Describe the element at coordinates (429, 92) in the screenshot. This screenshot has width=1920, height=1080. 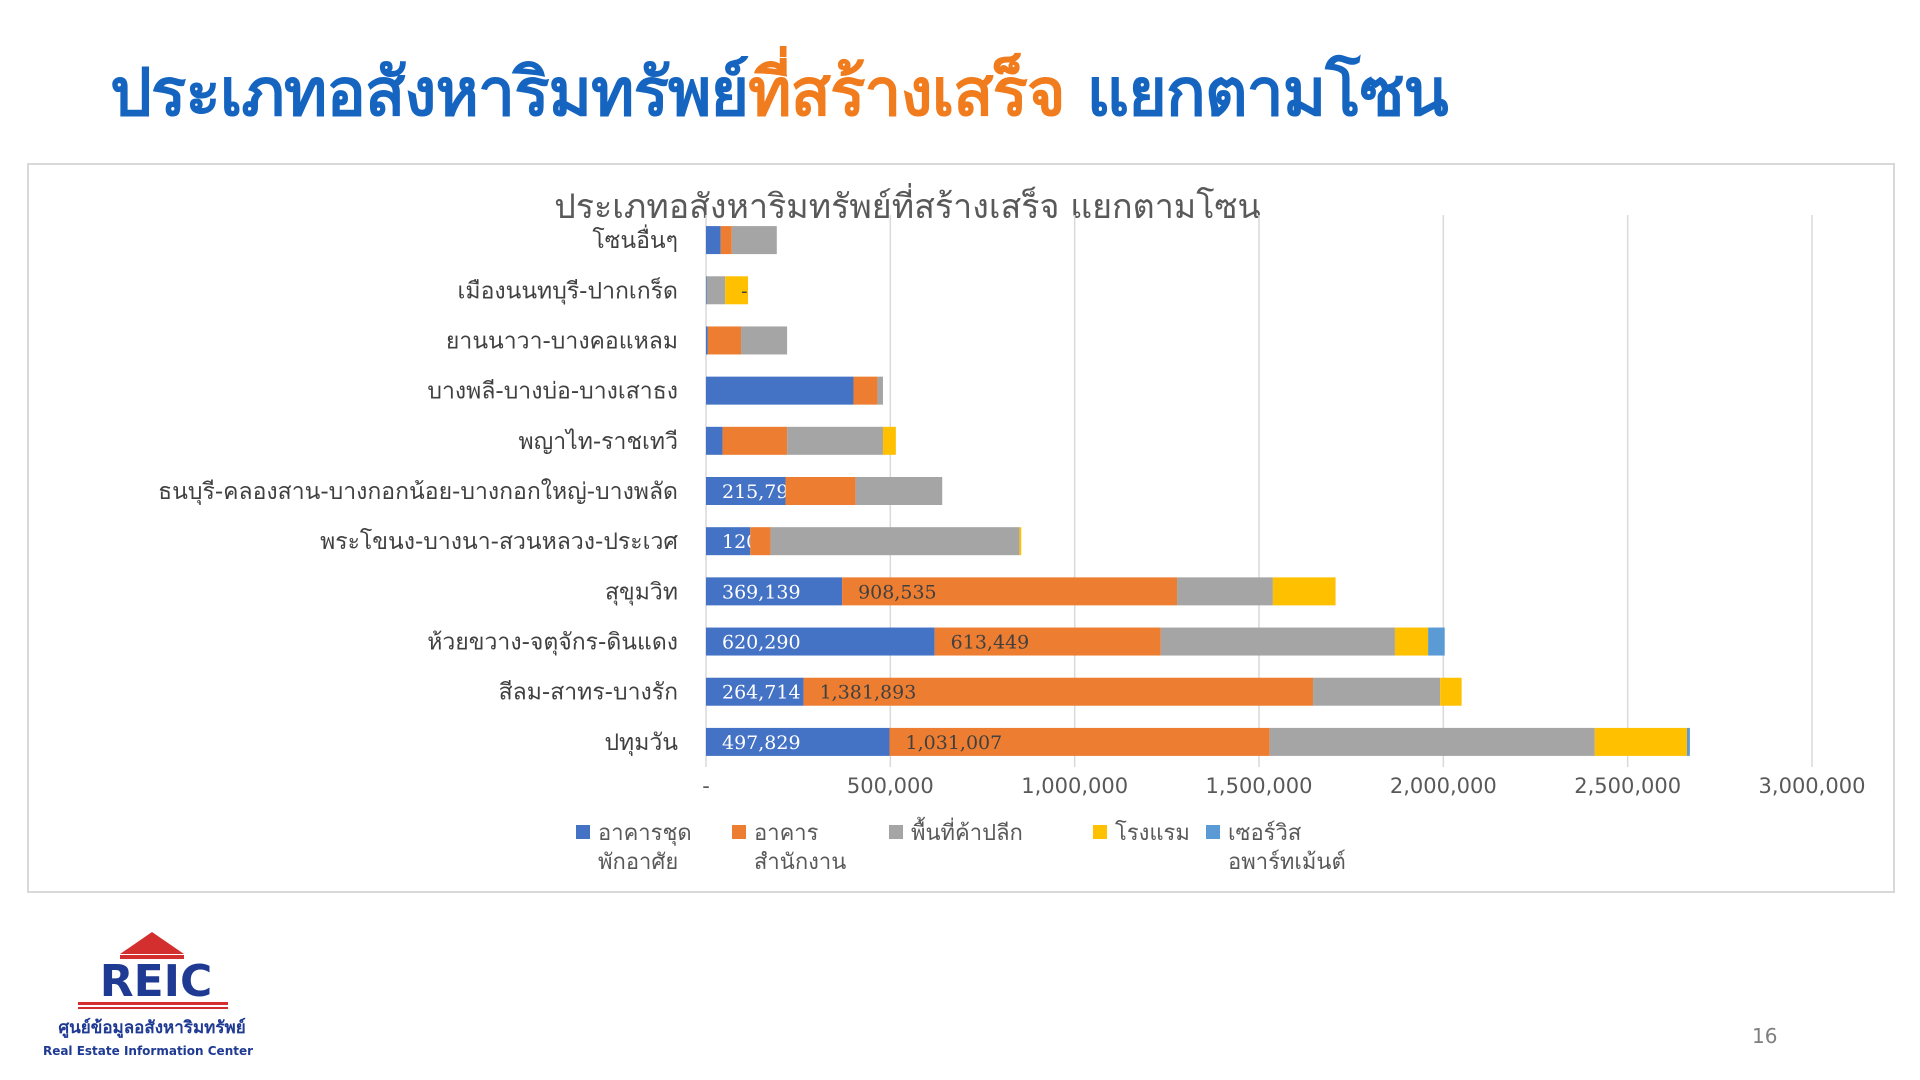
I see `slide-title-part1: ประเภทอสังหาริมทรัพย์` at that location.